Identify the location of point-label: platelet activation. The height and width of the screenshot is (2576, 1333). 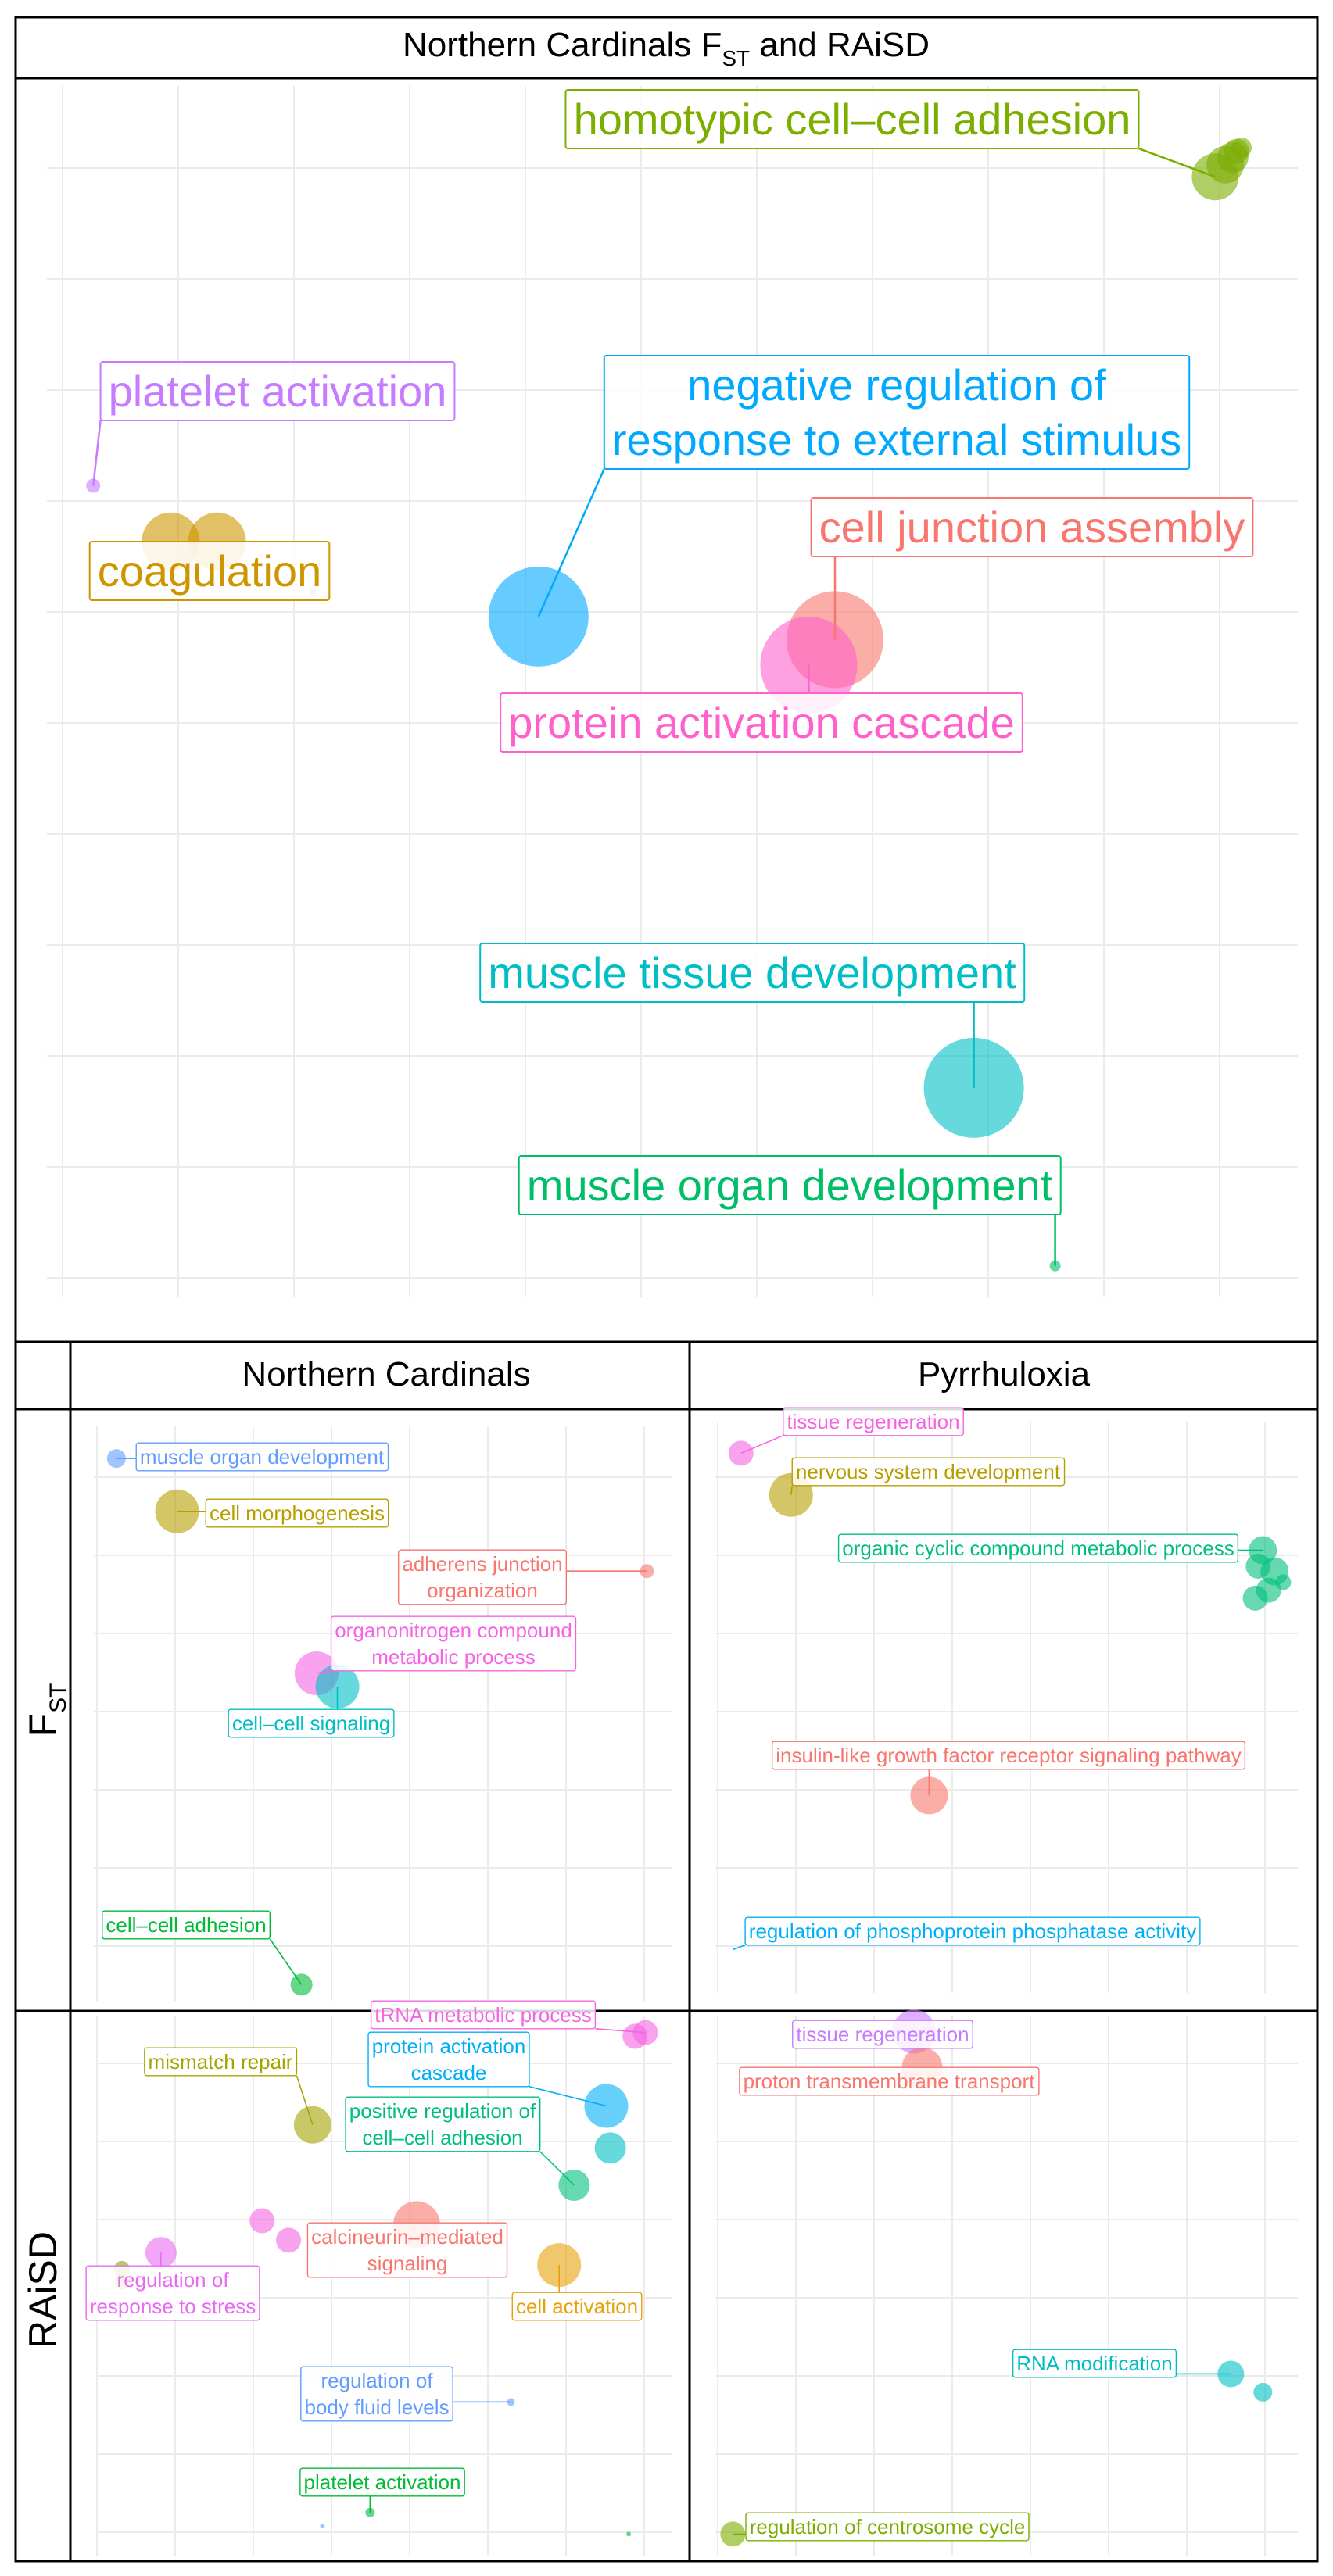
(382, 2482).